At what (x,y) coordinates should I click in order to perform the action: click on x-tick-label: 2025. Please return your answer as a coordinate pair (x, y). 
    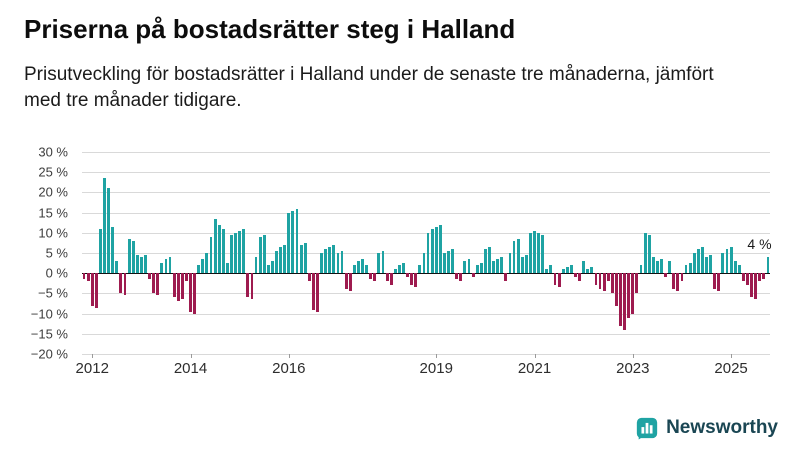
    Looking at the image, I should click on (731, 368).